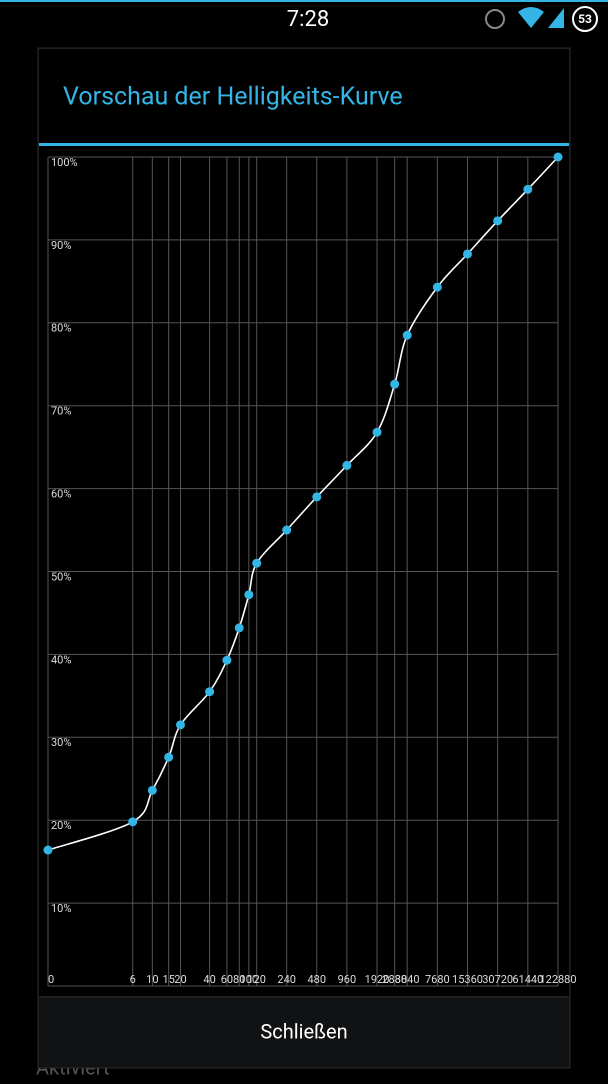 Image resolution: width=608 pixels, height=1084 pixels. What do you see at coordinates (61, 659) in the screenshot?
I see `y-tick-label: 40%` at bounding box center [61, 659].